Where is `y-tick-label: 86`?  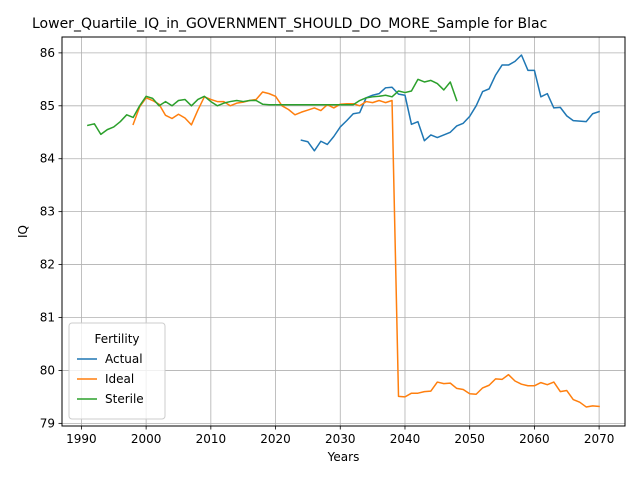
y-tick-label: 86 is located at coordinates (47, 53).